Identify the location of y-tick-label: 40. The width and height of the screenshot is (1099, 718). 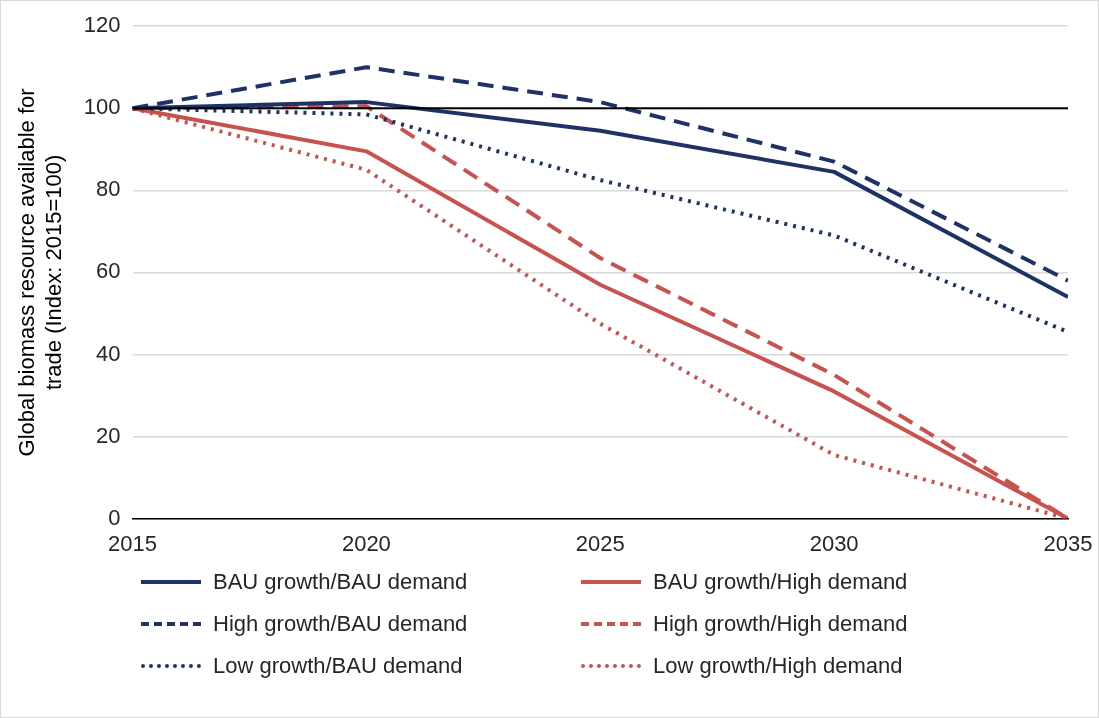
(108, 353).